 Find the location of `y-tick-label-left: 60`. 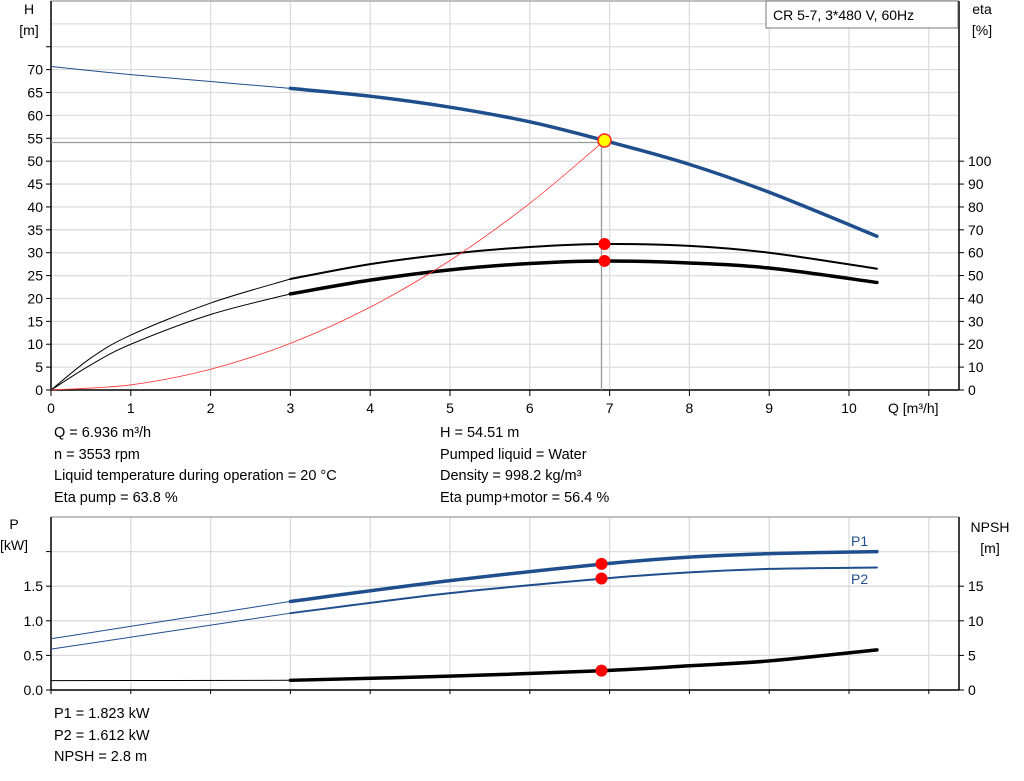

y-tick-label-left: 60 is located at coordinates (35, 115).